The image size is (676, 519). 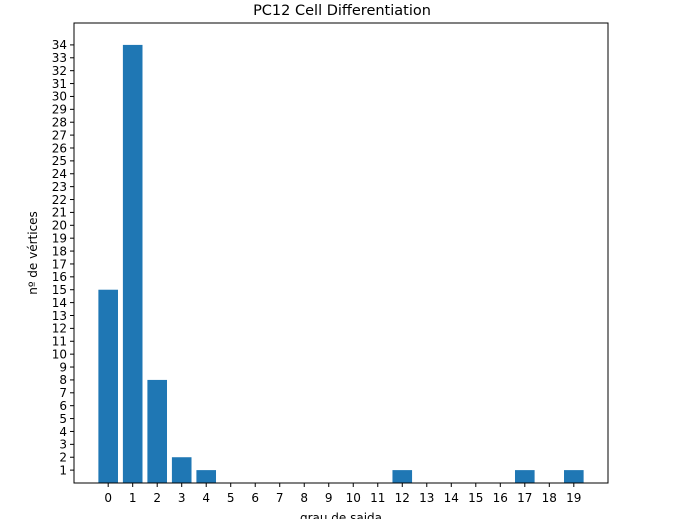 What do you see at coordinates (33, 253) in the screenshot?
I see `y-axis-title: nº de vértices` at bounding box center [33, 253].